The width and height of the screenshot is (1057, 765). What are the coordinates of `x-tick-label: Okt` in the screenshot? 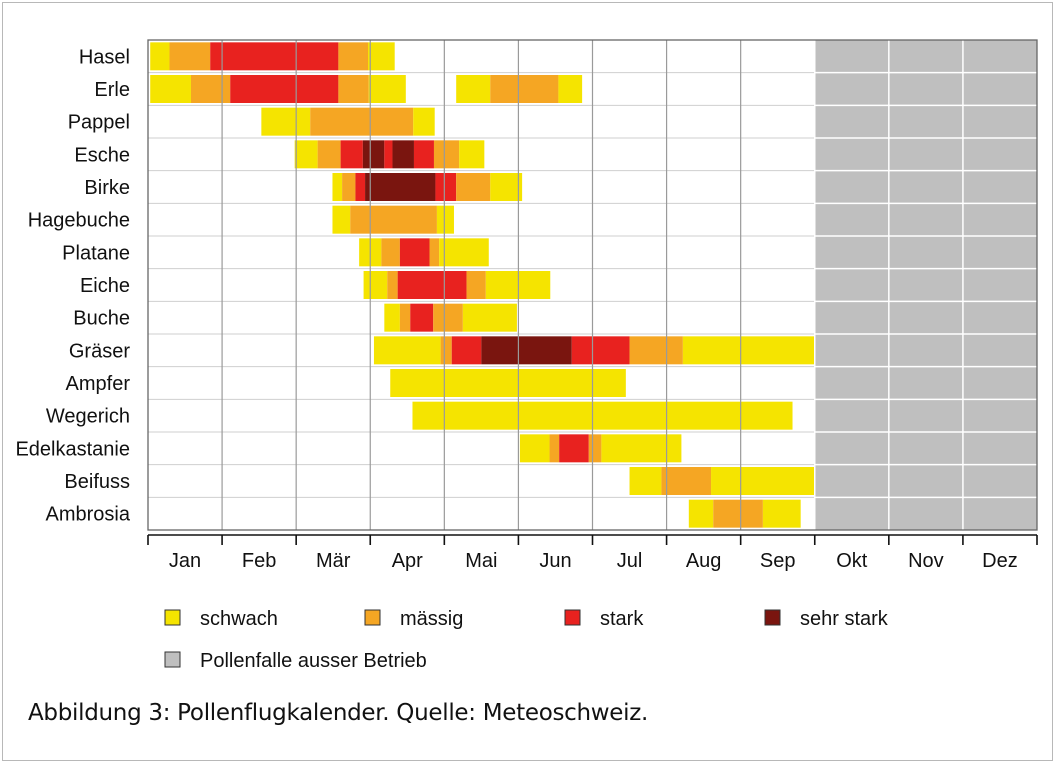 It's located at (852, 561).